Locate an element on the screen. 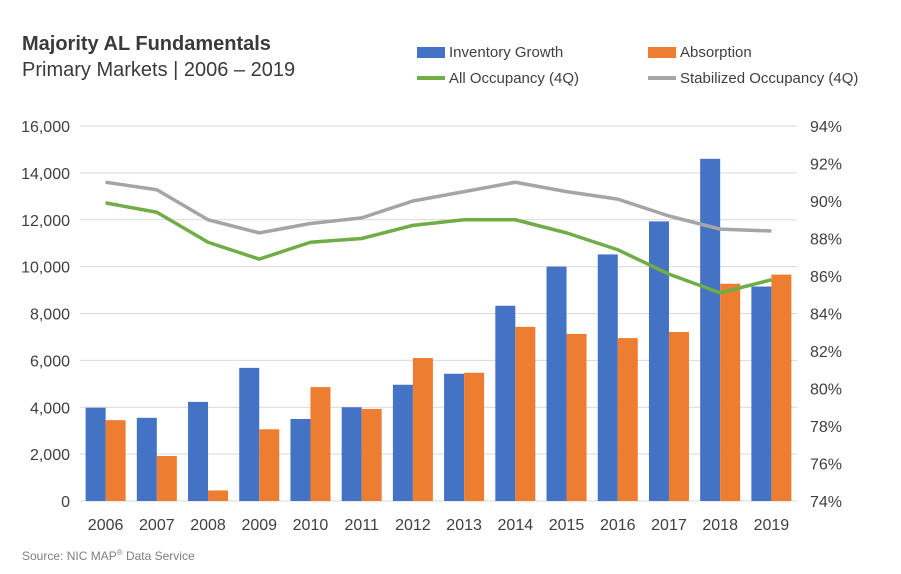 This screenshot has width=901, height=574. x-axis-tick-label: 2011 is located at coordinates (361, 525).